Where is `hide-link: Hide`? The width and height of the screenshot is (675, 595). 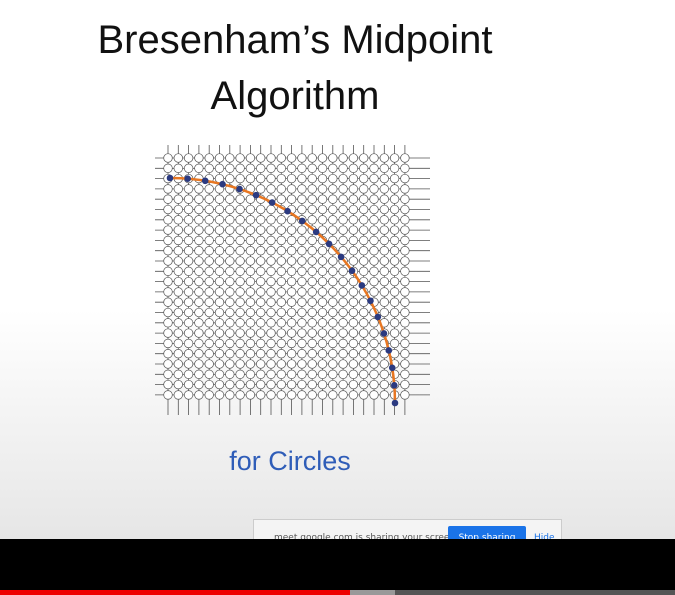 hide-link: Hide is located at coordinates (544, 538).